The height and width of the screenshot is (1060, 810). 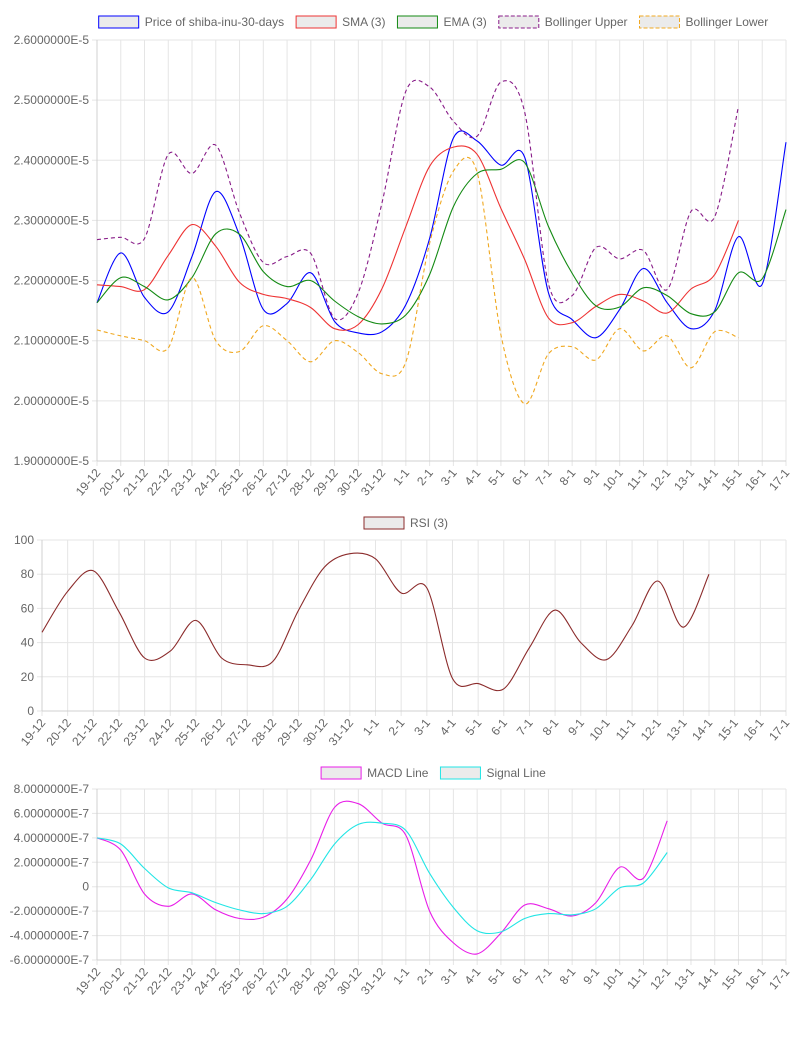 What do you see at coordinates (289, 732) in the screenshot?
I see `x-tick-label: 29-12` at bounding box center [289, 732].